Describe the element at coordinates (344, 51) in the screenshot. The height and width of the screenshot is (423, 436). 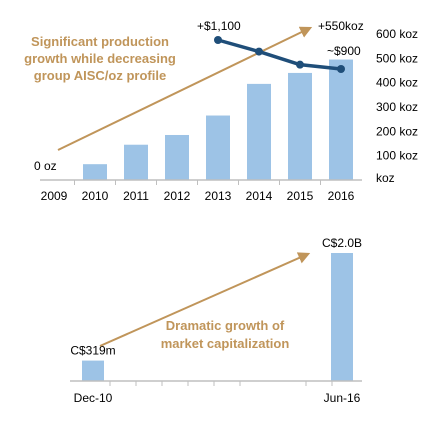
I see `aisc-end-label: ~$900` at that location.